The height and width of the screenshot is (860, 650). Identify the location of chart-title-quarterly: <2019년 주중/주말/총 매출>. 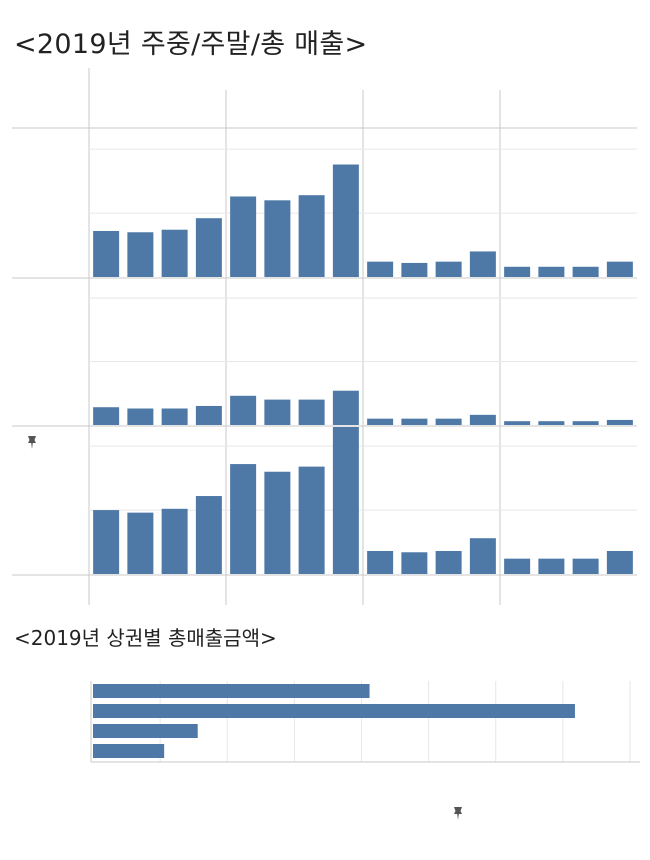
(191, 44).